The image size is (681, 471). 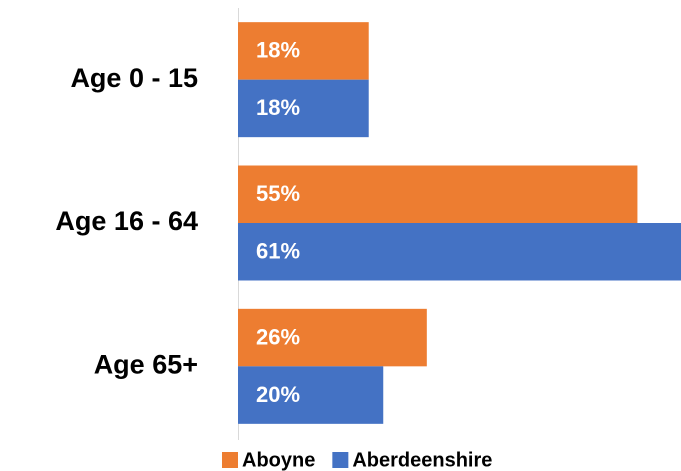 I want to click on category-label: Age 65+, so click(x=146, y=364).